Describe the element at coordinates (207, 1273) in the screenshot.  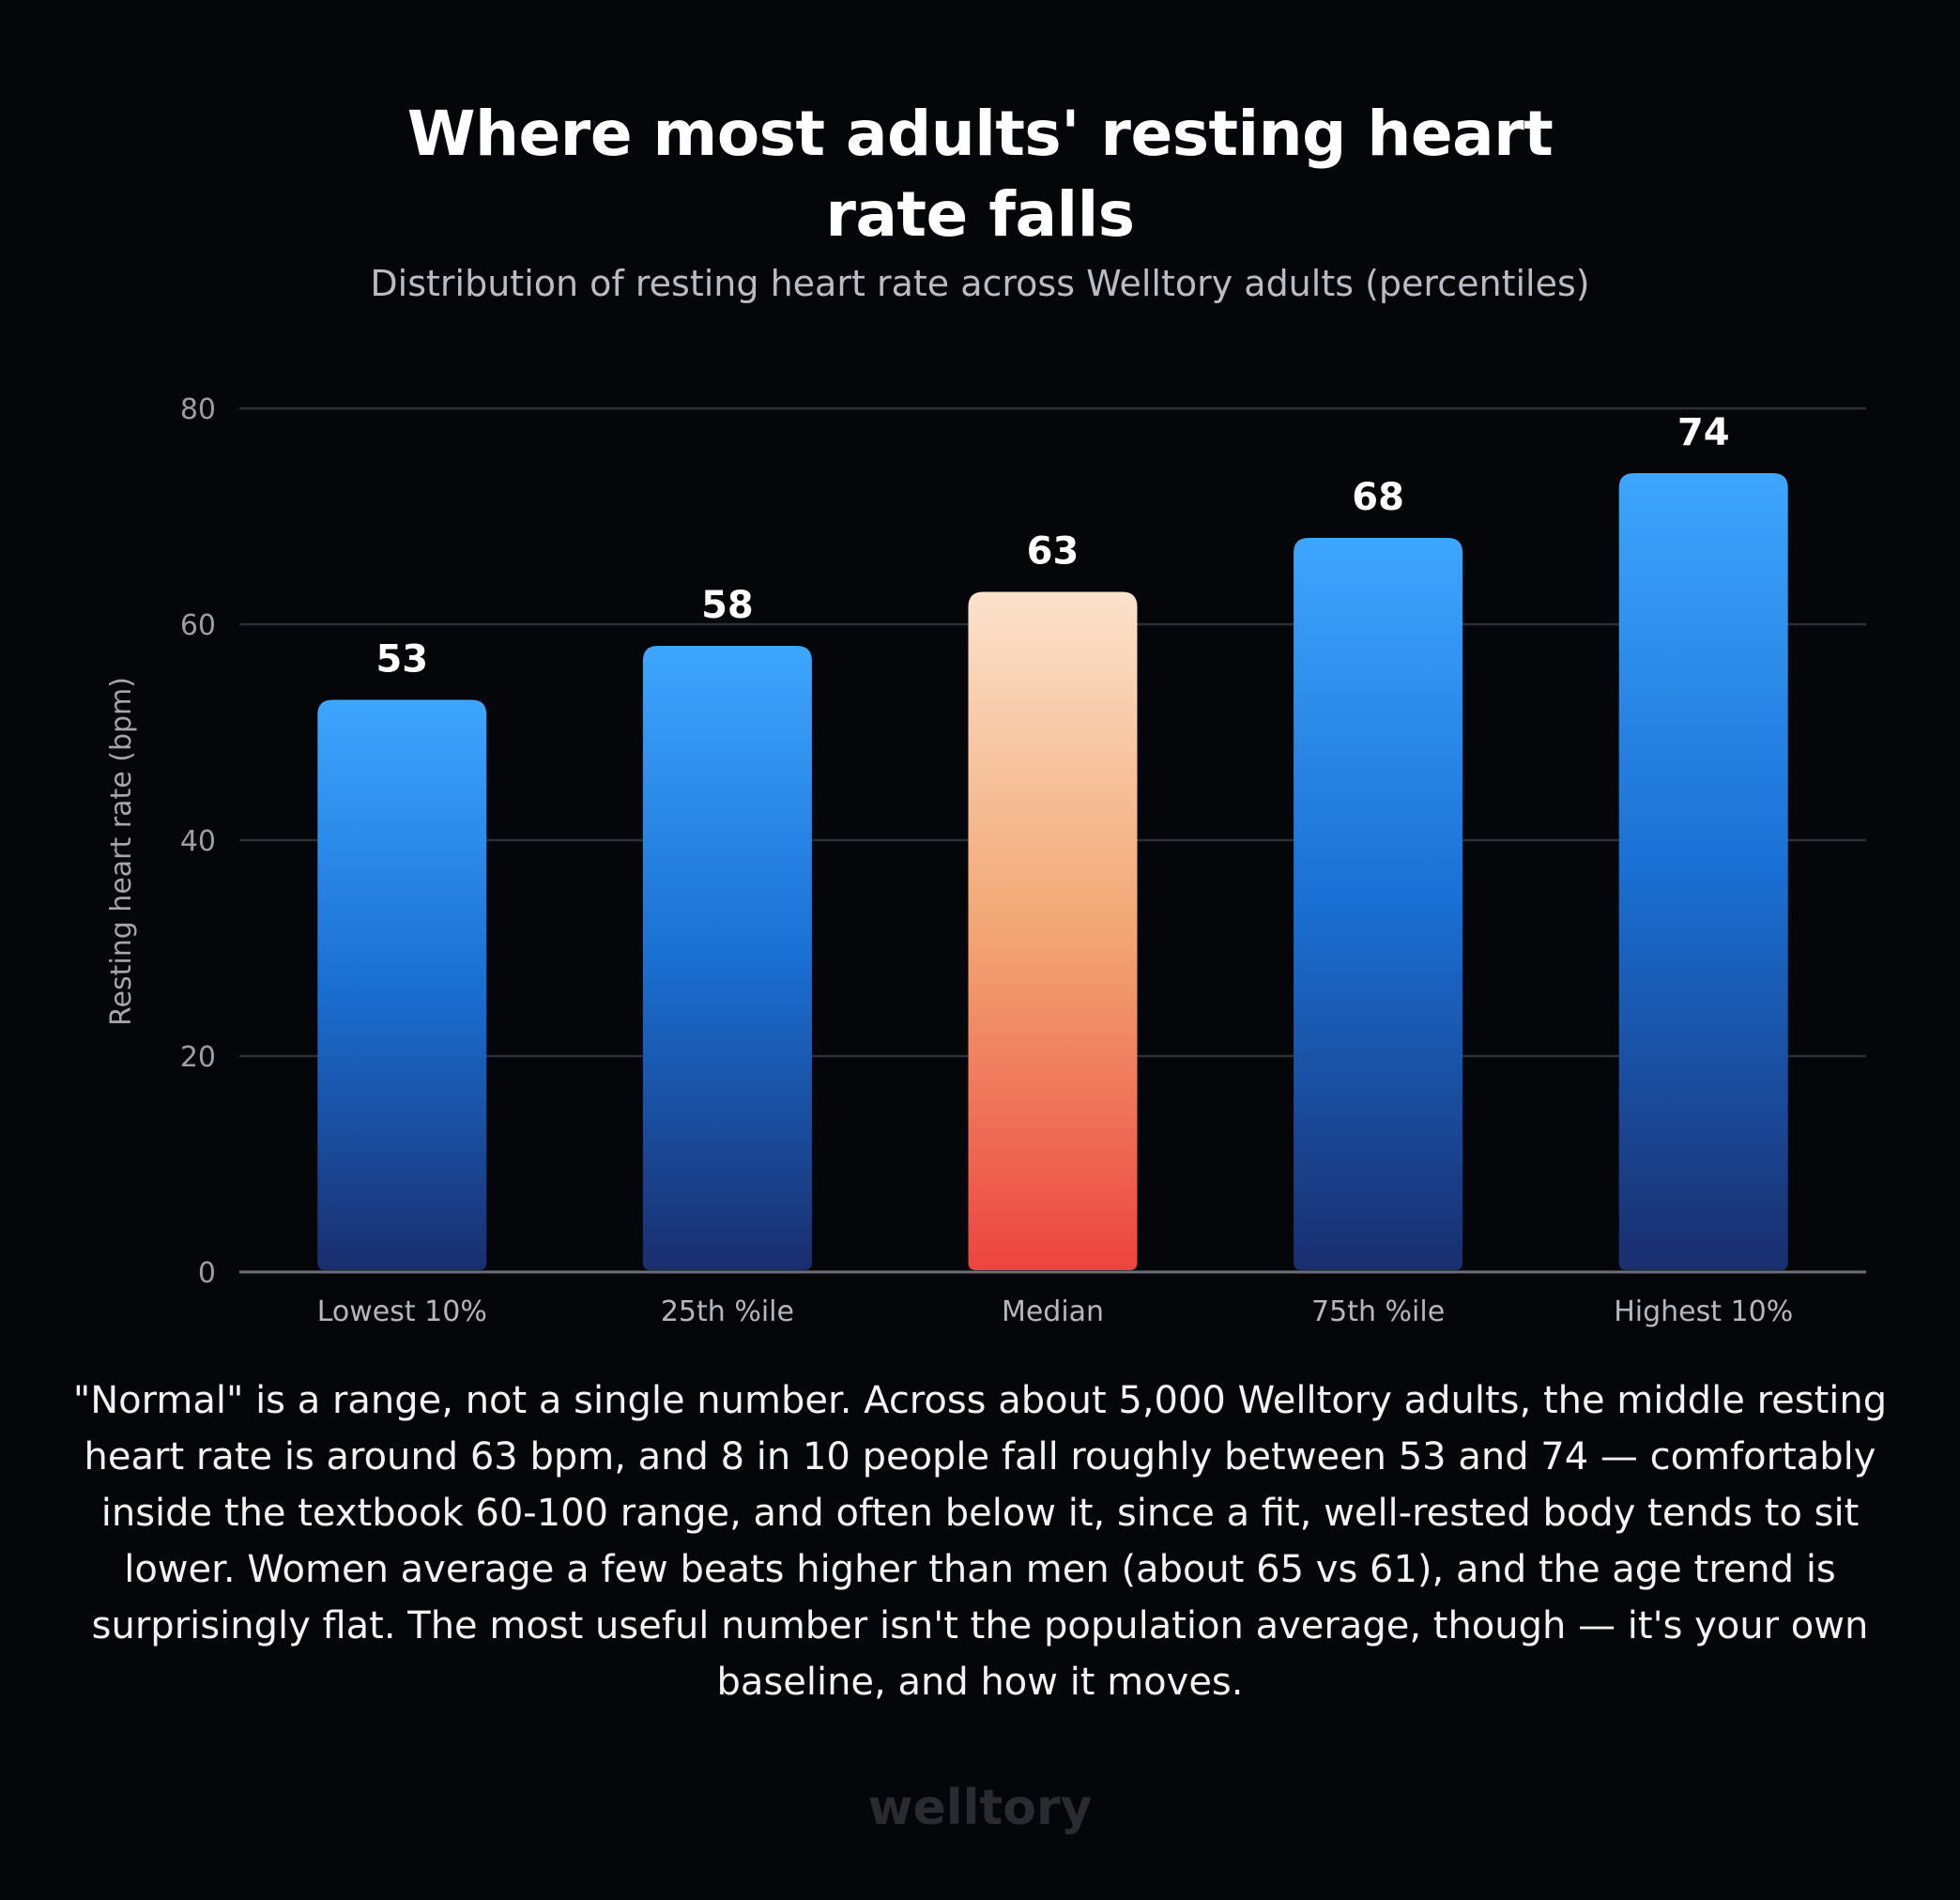
I see `y-tick-label: 0` at that location.